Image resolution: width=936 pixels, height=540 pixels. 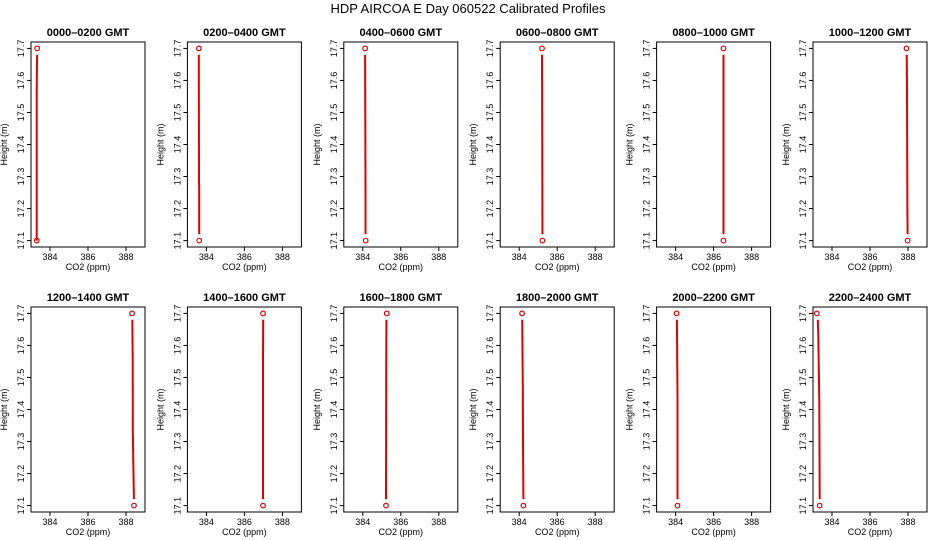 I want to click on panel-title: 1000–1200 GMT, so click(x=870, y=33).